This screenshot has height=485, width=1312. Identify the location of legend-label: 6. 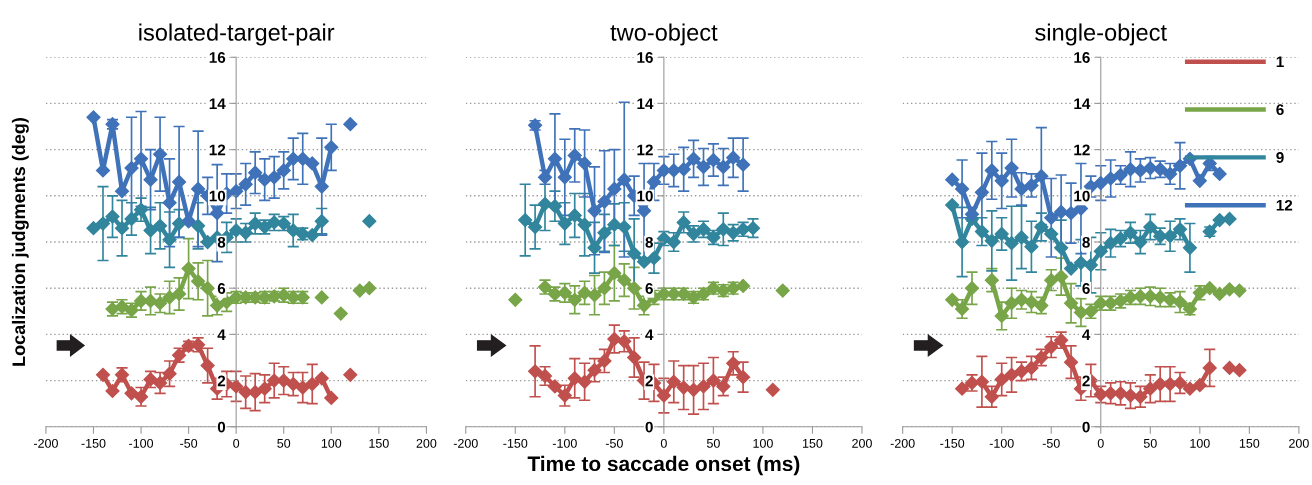
(1280, 110).